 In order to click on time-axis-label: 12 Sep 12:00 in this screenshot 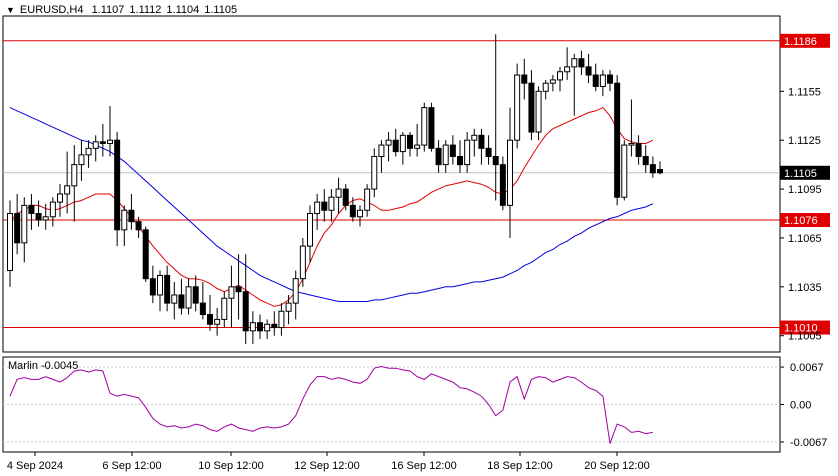, I will do `click(326, 466)`.